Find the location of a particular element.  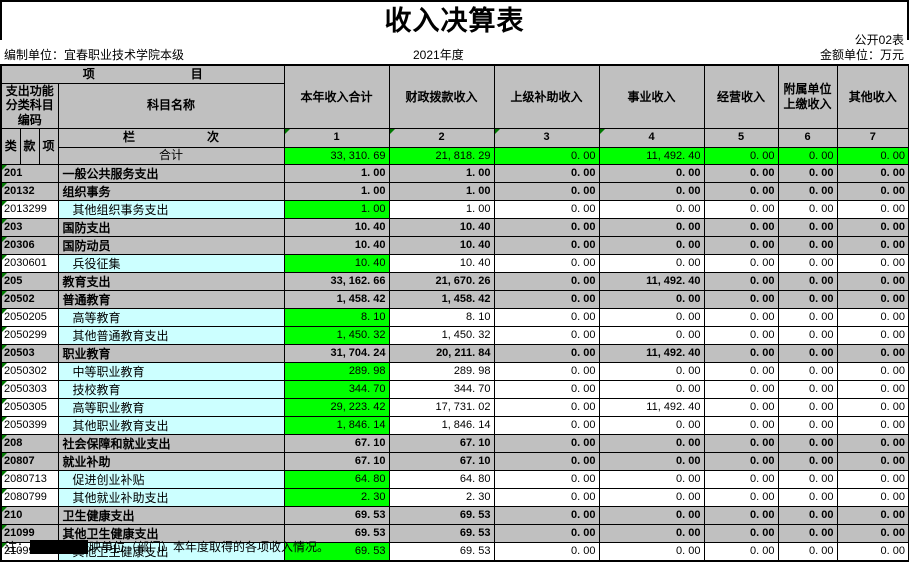

row-code-cell: 20503 is located at coordinates (29, 353).